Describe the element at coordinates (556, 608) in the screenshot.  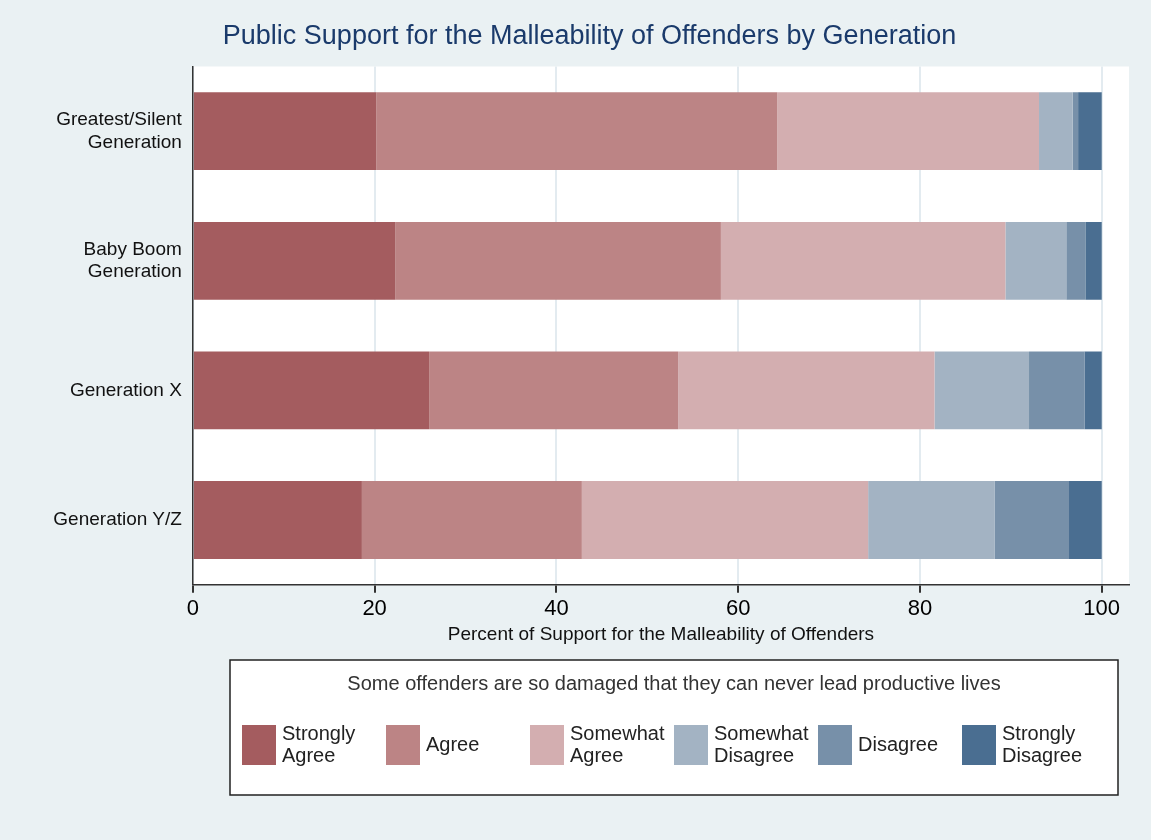
I see `x-tick-label: 40` at that location.